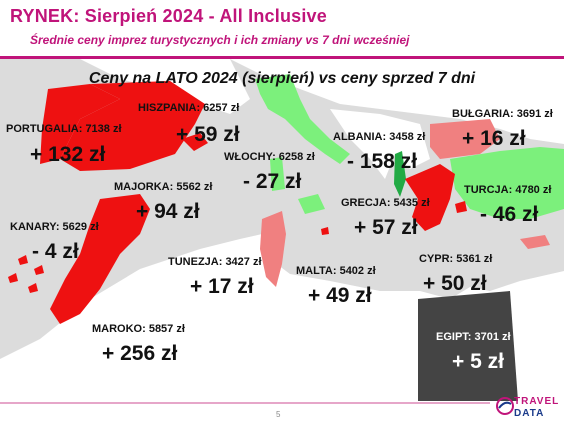 Image resolution: width=564 pixels, height=423 pixels. I want to click on region-sardynia, so click(277, 174).